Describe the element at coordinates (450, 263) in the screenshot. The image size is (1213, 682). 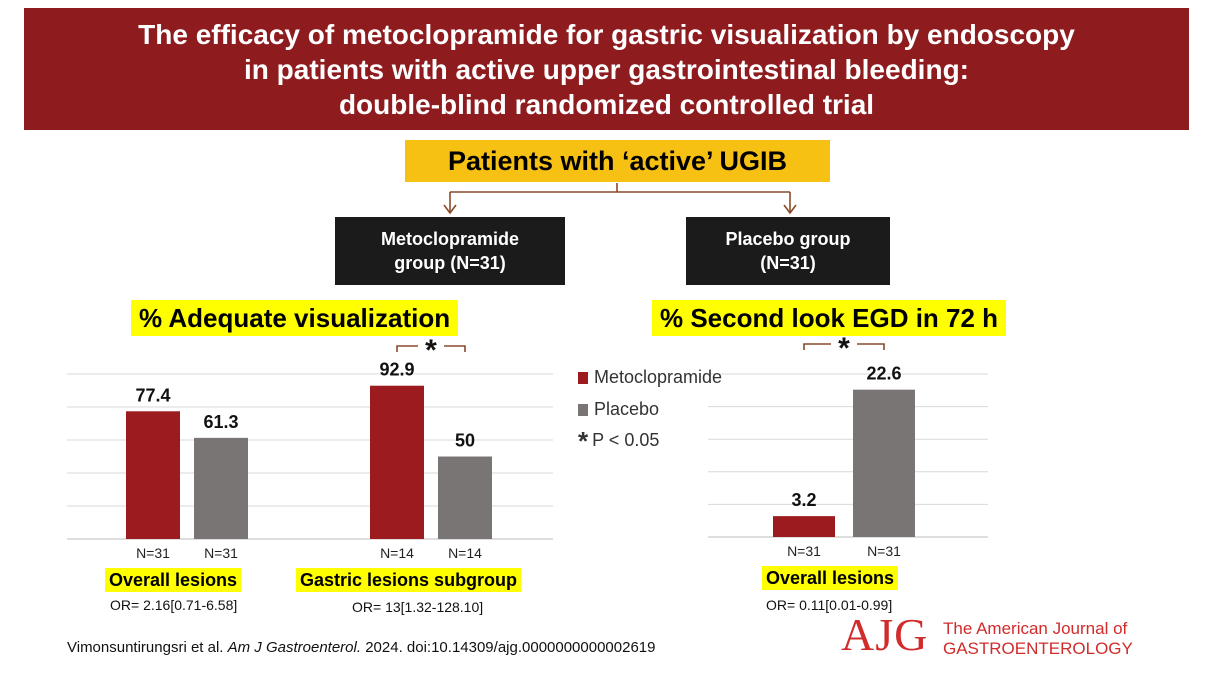
I see `metoclopramide-group-line-2: group (N=31)` at that location.